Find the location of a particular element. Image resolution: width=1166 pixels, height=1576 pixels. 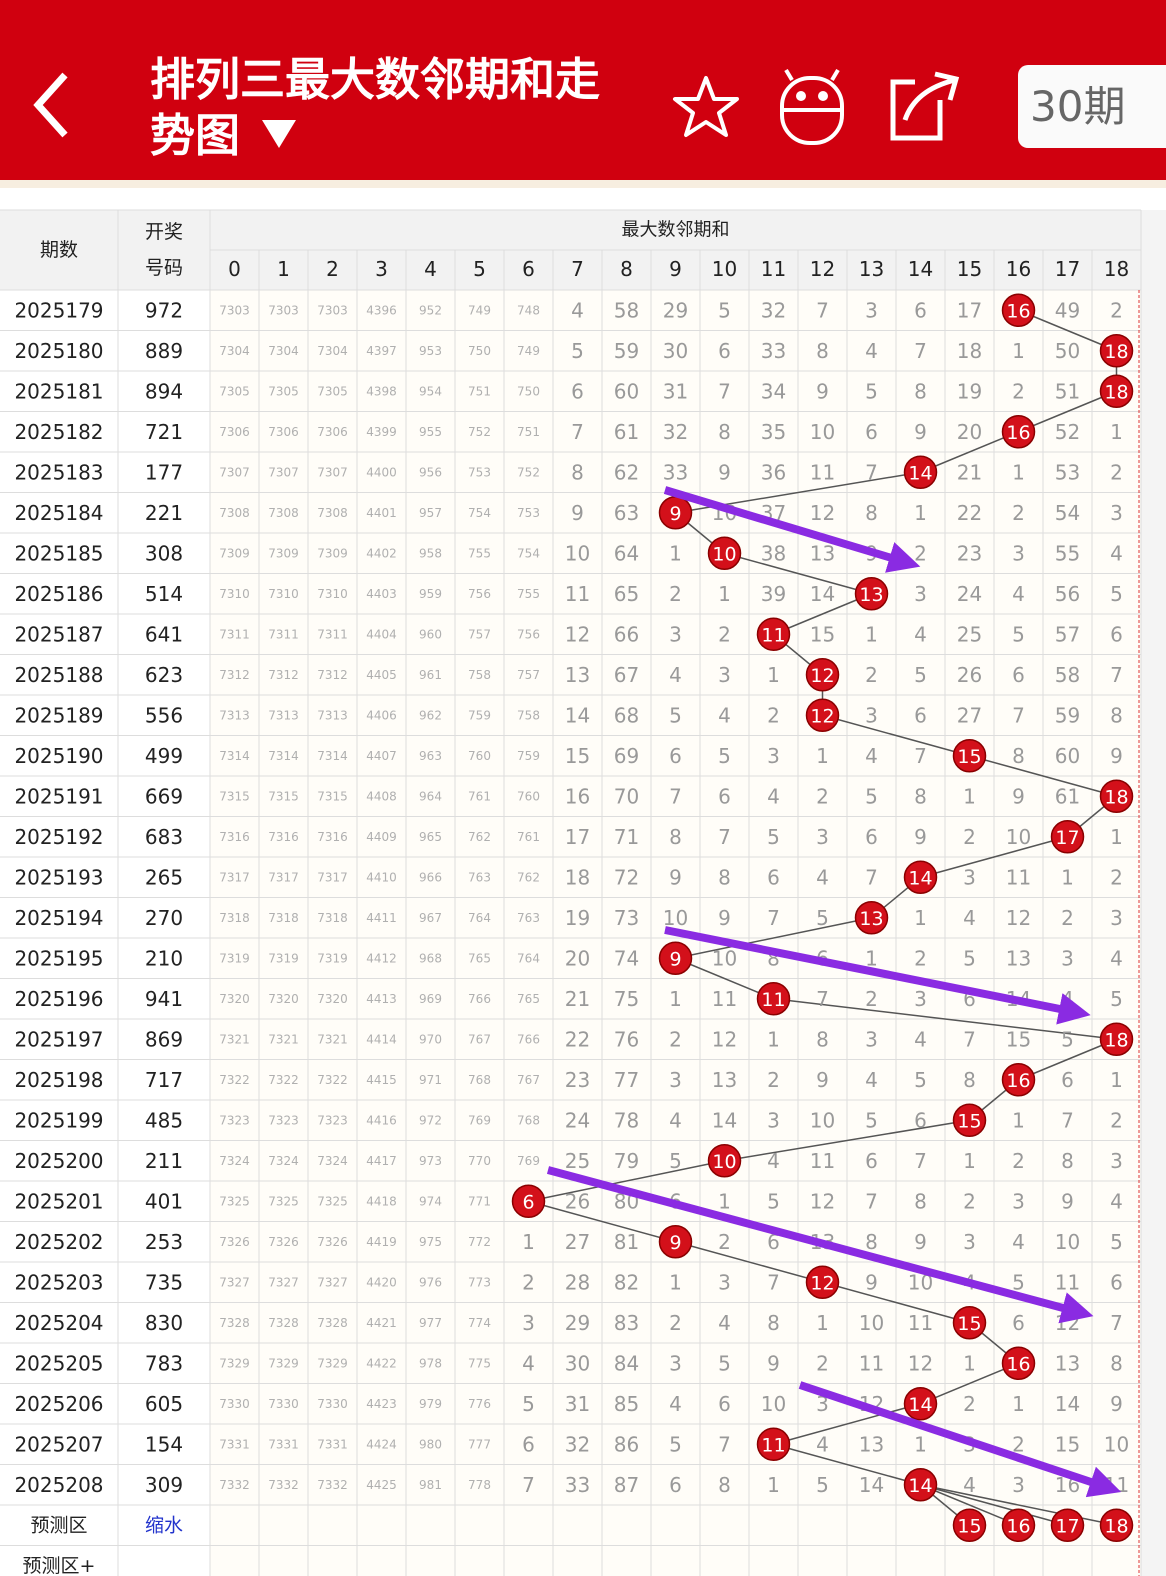

column-header: 18 is located at coordinates (1116, 269).